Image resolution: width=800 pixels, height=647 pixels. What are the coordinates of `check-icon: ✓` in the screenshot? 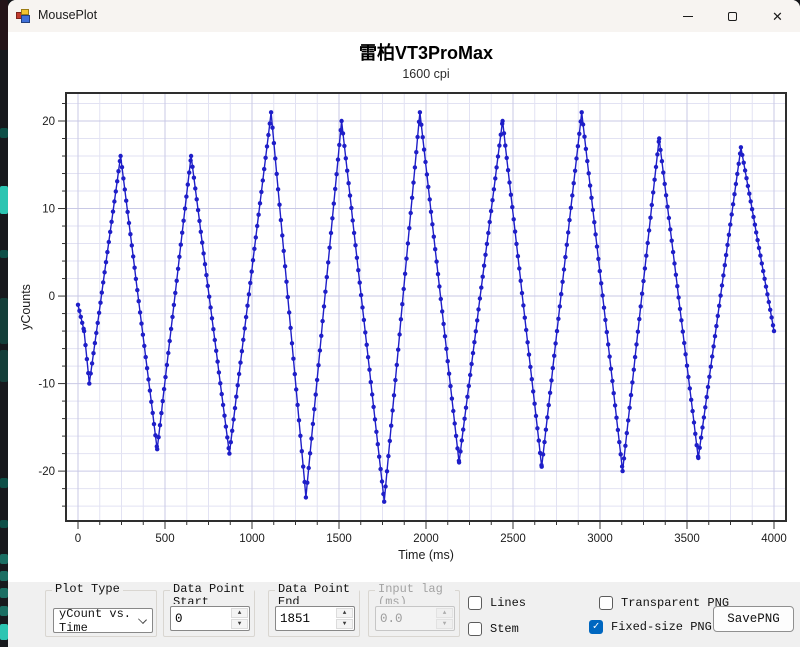 It's located at (596, 626).